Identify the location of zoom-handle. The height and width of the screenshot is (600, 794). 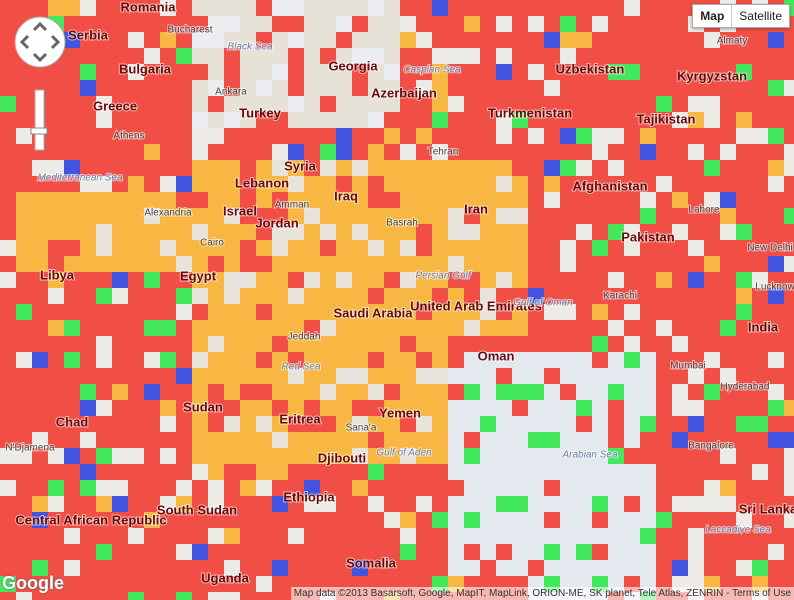
(39, 131).